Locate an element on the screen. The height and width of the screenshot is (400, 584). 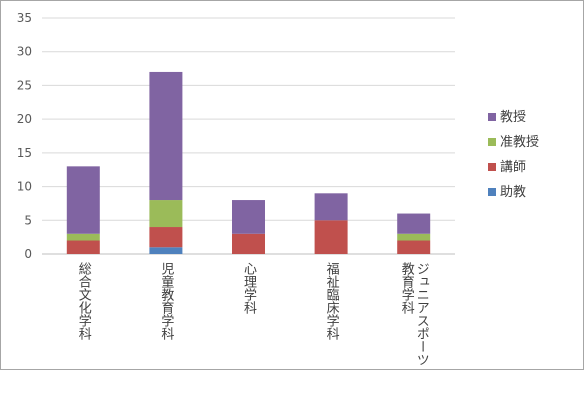
category-label: 児童教育学科 is located at coordinates (166, 301).